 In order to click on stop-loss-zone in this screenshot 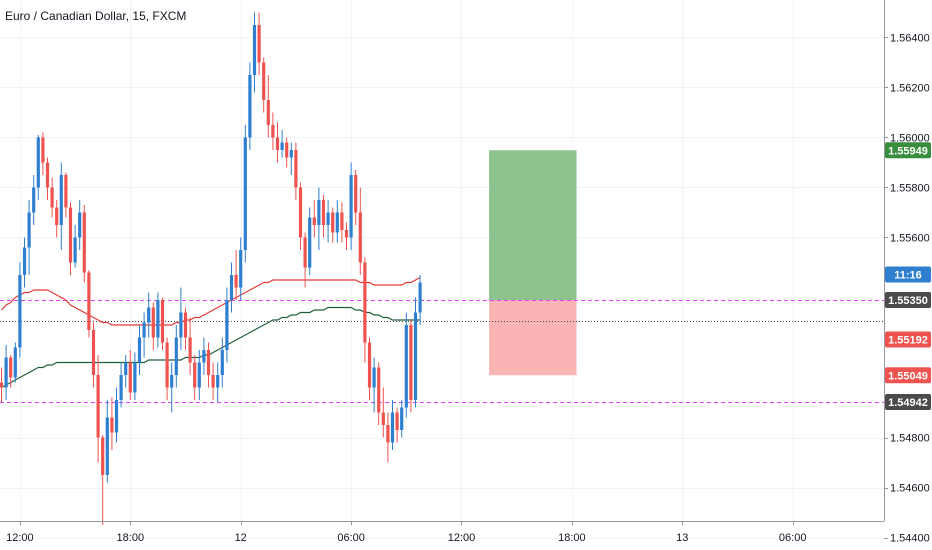, I will do `click(533, 338)`.